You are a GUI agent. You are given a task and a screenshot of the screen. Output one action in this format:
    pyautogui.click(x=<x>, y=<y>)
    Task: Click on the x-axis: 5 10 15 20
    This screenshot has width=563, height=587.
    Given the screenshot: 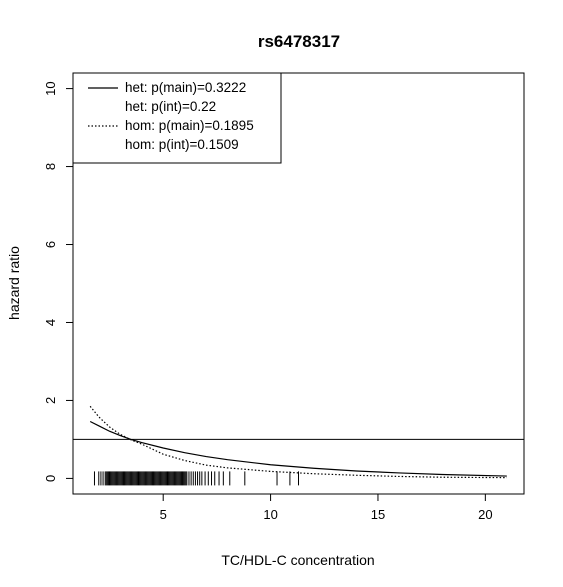 What is the action you would take?
    pyautogui.click(x=326, y=507)
    